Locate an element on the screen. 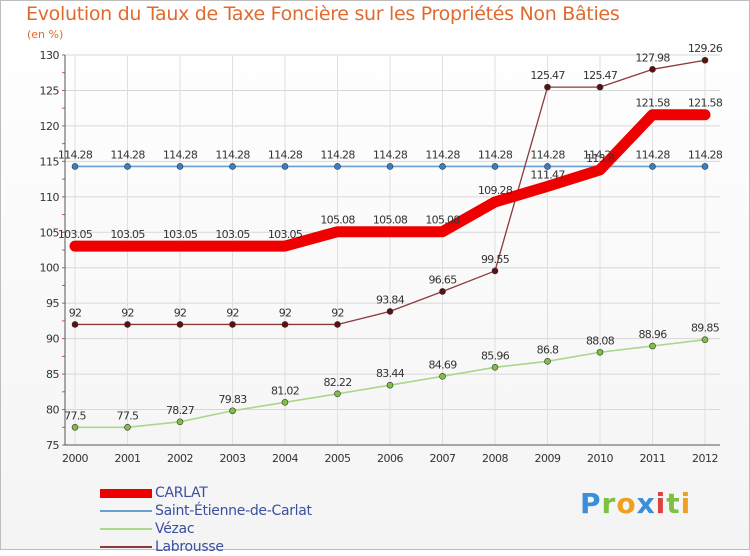 The image size is (750, 556). y-tick-label: 90 is located at coordinates (52, 339).